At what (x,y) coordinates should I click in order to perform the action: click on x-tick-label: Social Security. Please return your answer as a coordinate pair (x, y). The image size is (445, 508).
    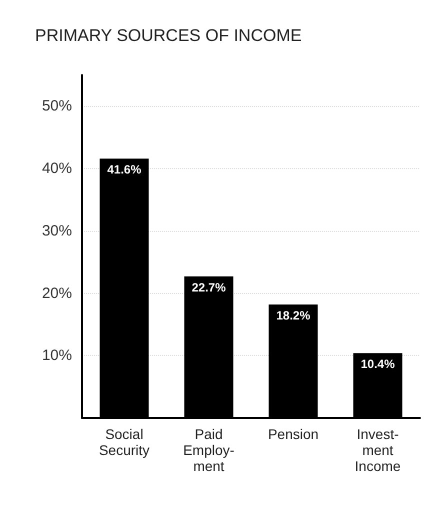
    Looking at the image, I should click on (124, 442).